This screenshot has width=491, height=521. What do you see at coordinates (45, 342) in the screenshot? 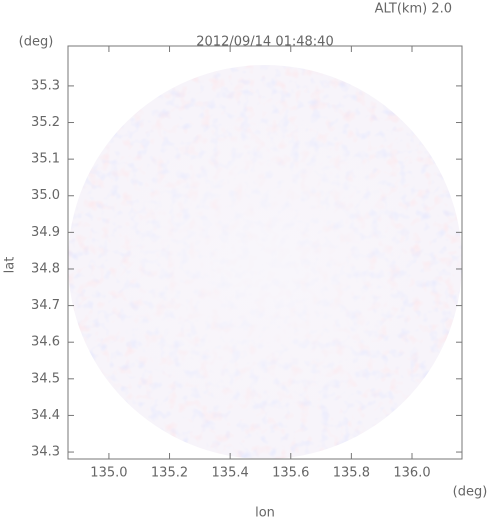
I see `y-tick-label: 34.6` at bounding box center [45, 342].